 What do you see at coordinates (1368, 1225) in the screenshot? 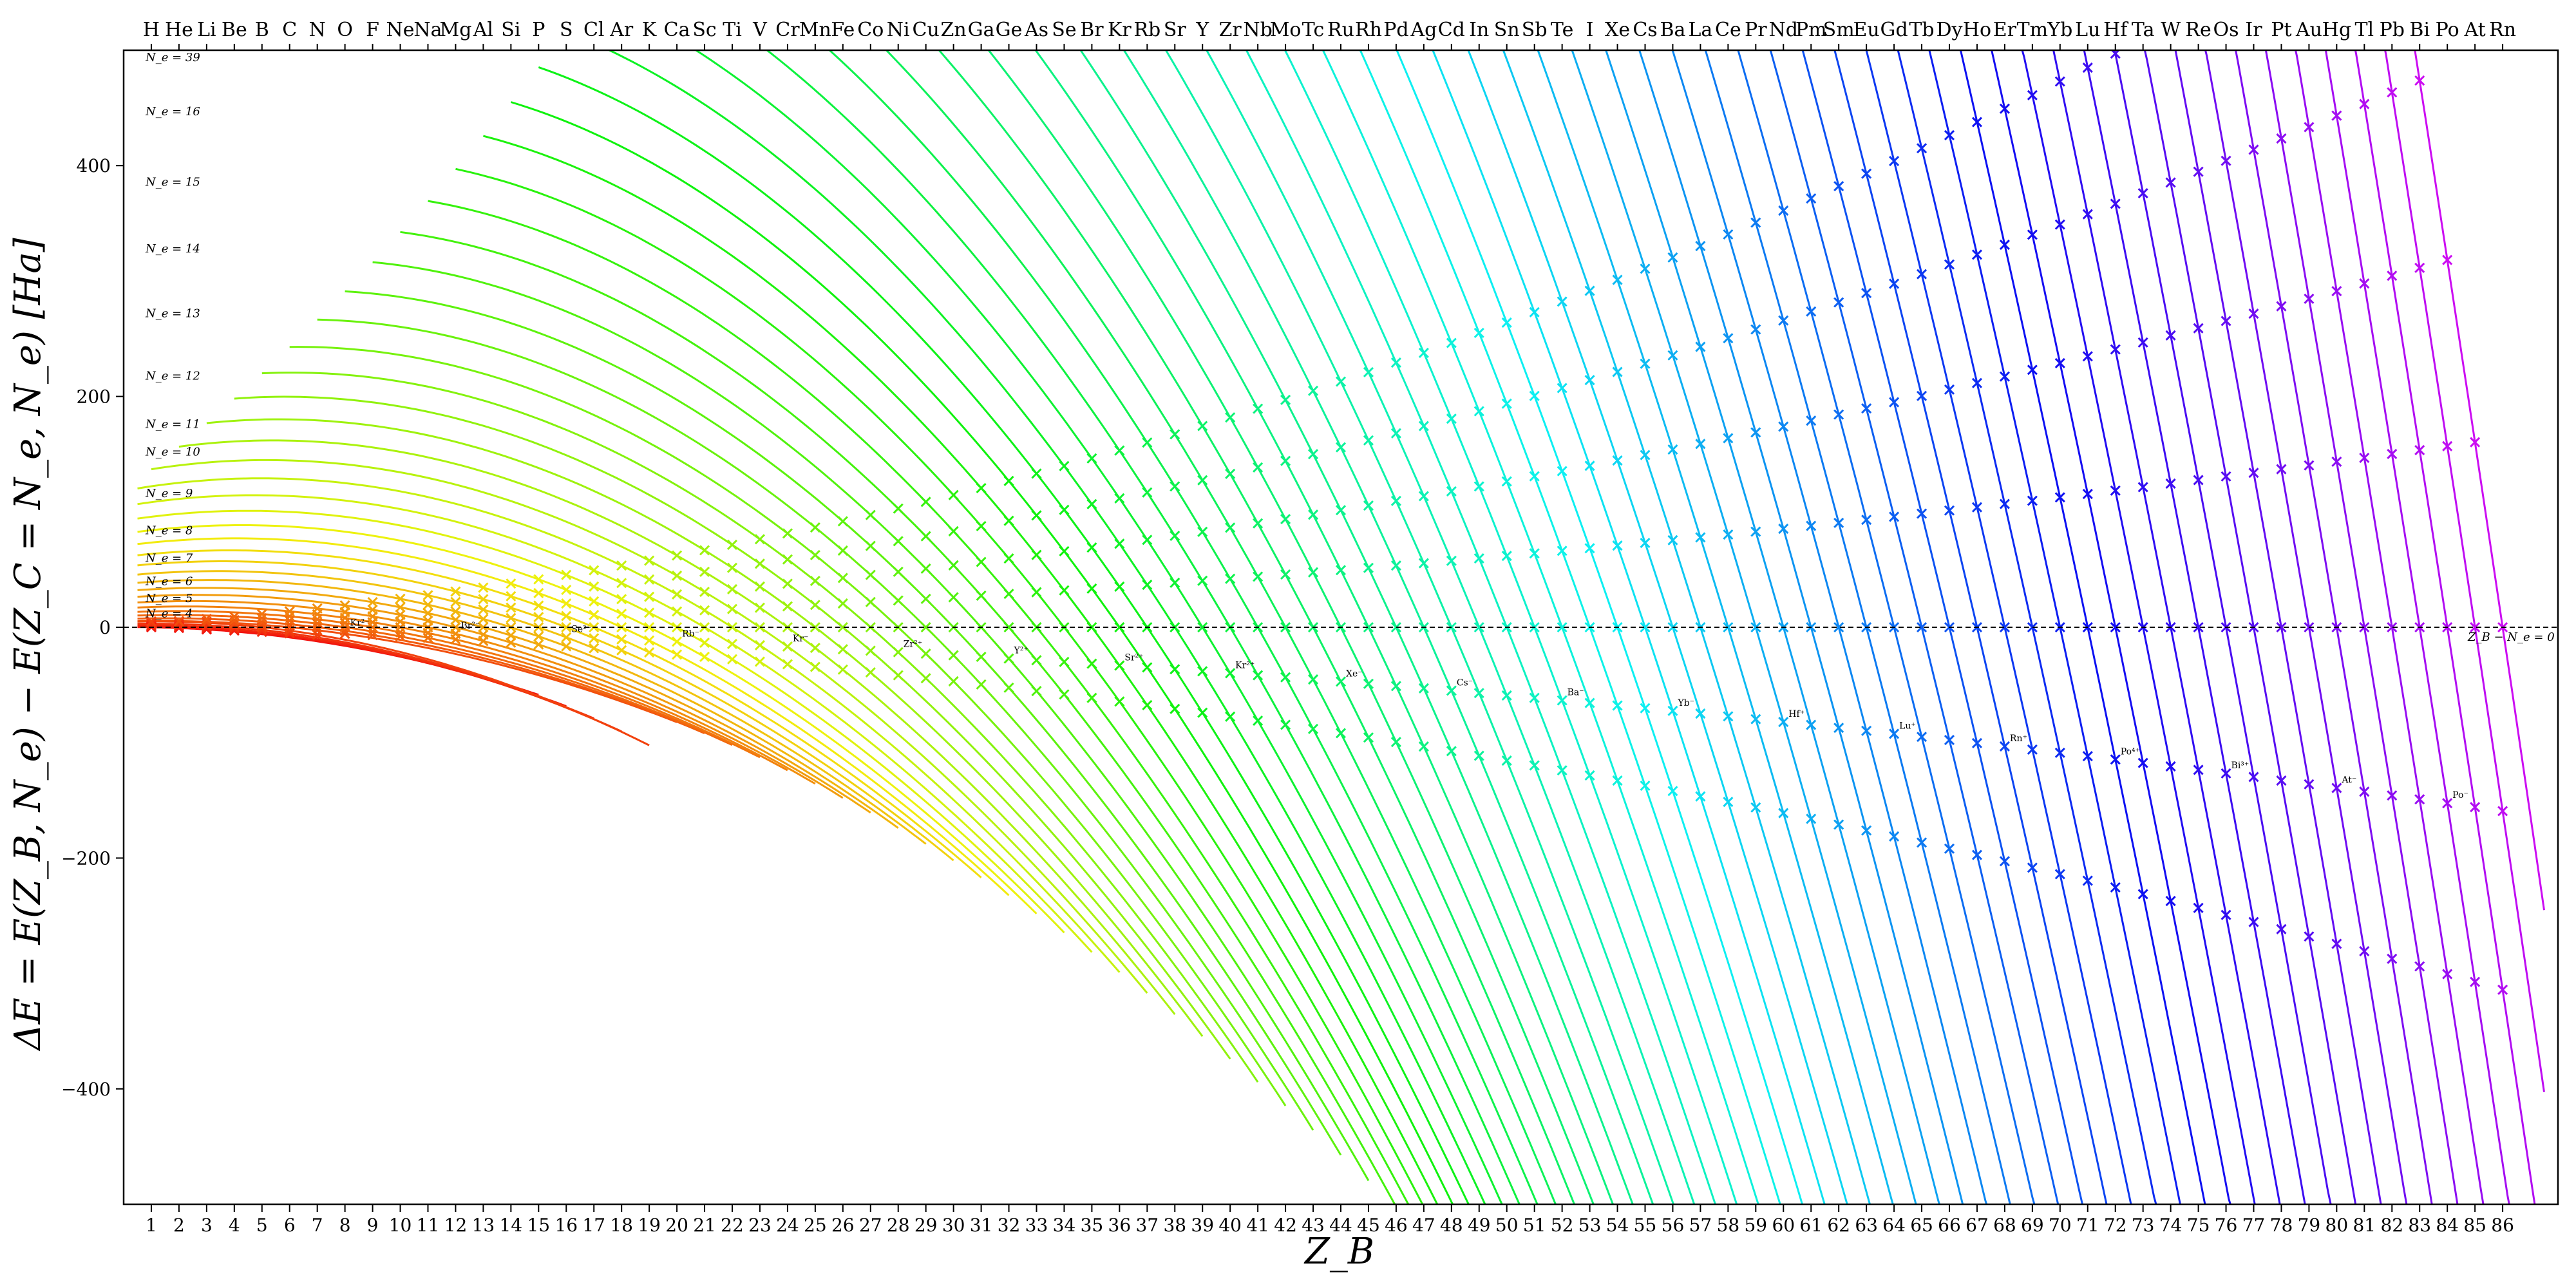
I see `x-tick-label: 45` at bounding box center [1368, 1225].